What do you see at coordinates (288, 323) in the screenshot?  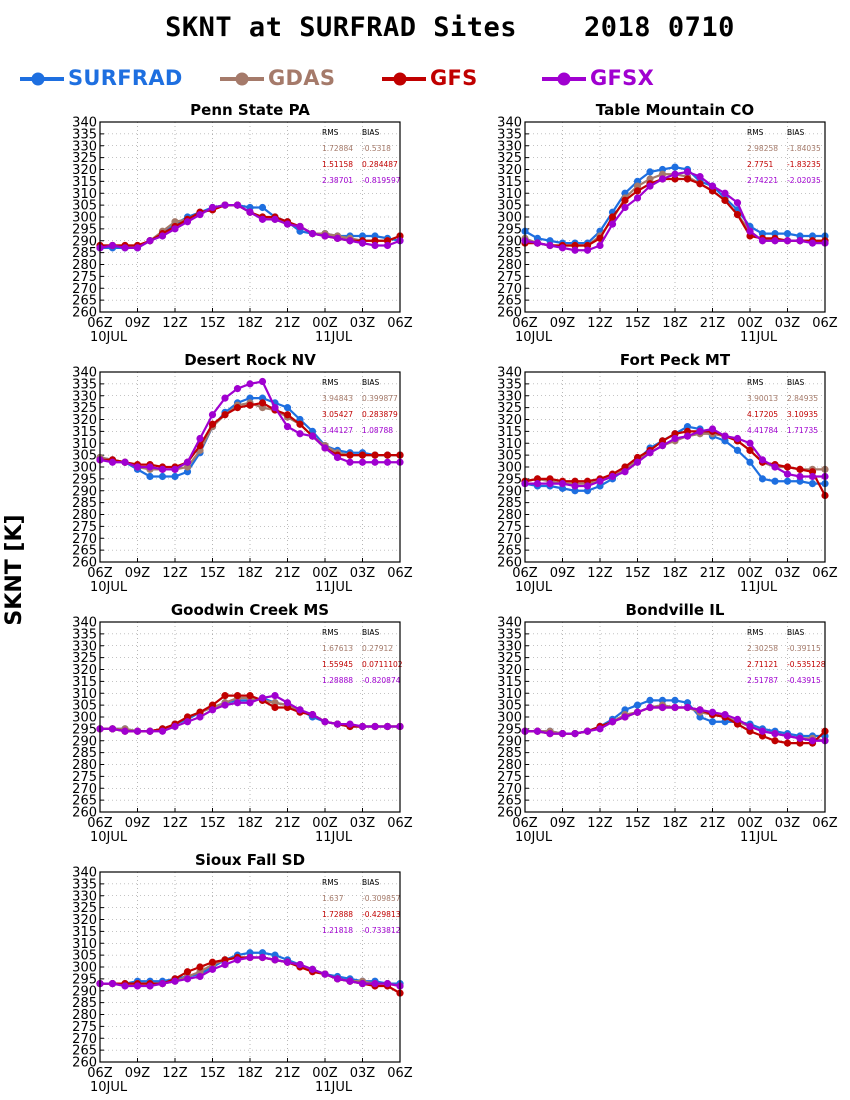 I see `x-tick-label: 21Z` at bounding box center [288, 323].